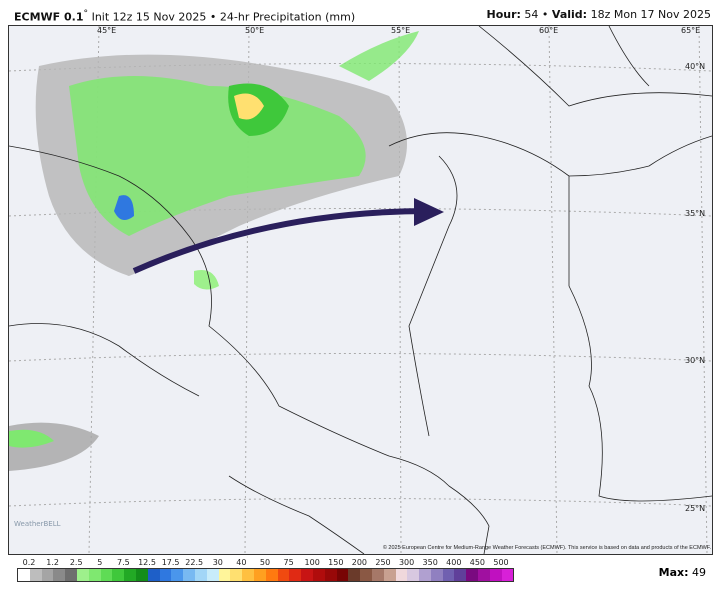 The width and height of the screenshot is (720, 591). I want to click on legend-tick: 30, so click(217, 562).